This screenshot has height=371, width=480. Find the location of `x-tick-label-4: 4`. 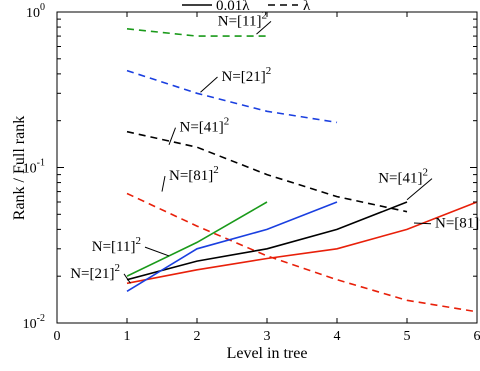

x-tick-label-4: 4 is located at coordinates (337, 336).